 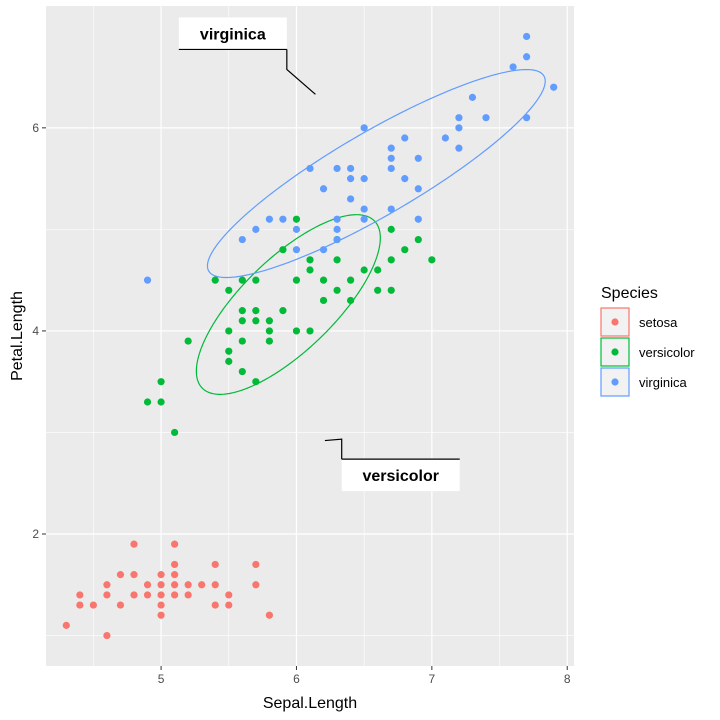 I want to click on ellipse-versicolor, so click(x=288, y=304).